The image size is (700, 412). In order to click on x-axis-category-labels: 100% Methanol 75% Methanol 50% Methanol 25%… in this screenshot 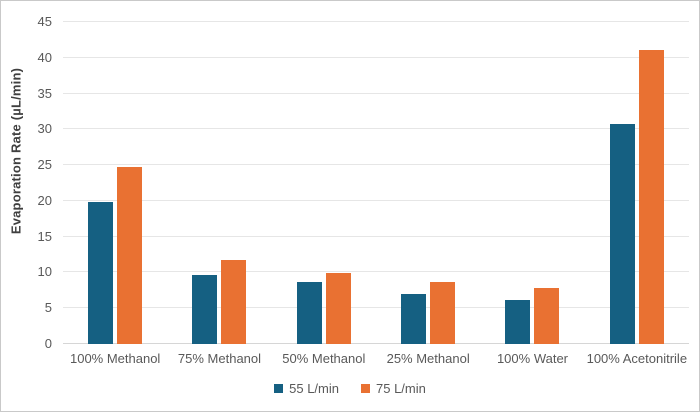, I will do `click(376, 359)`.